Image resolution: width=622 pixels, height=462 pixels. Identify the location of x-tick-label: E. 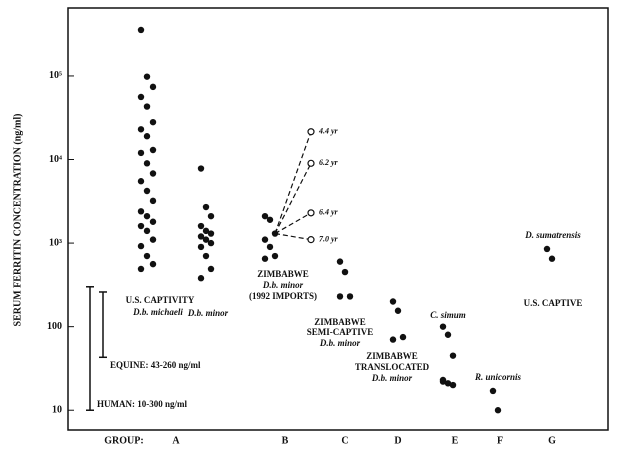
(455, 440).